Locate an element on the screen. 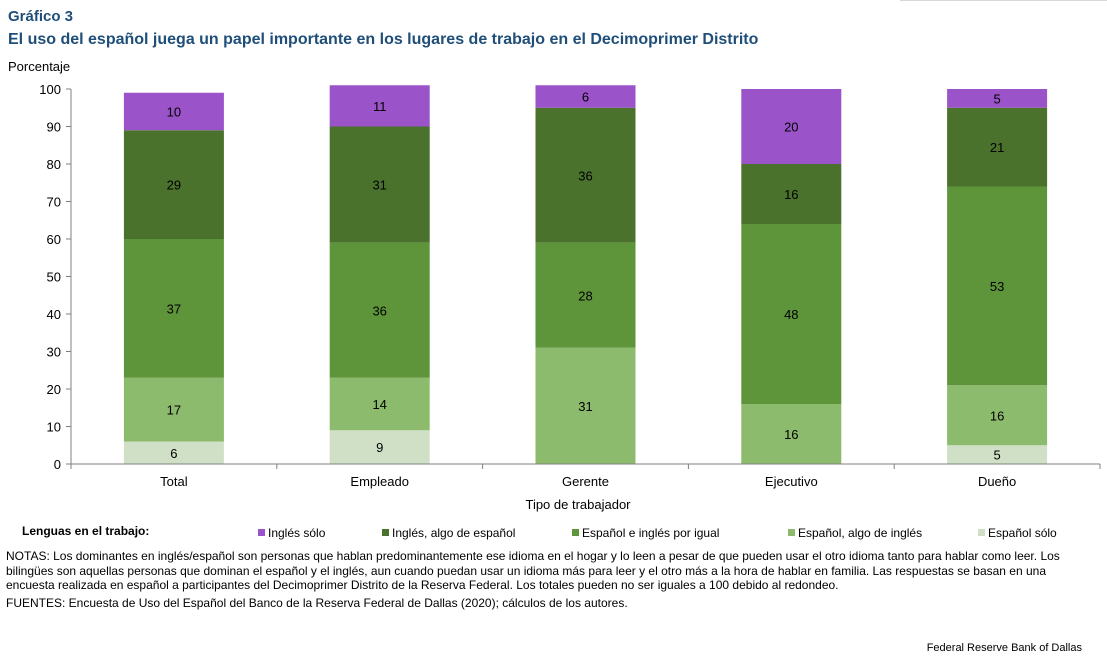  x-tick-label: Total is located at coordinates (174, 481).